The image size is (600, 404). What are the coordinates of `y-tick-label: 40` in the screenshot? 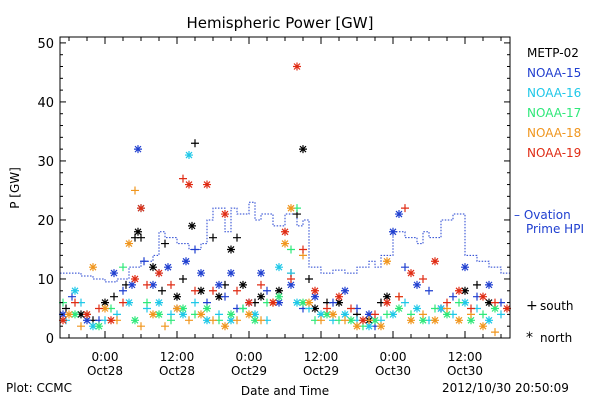 It's located at (45, 103).